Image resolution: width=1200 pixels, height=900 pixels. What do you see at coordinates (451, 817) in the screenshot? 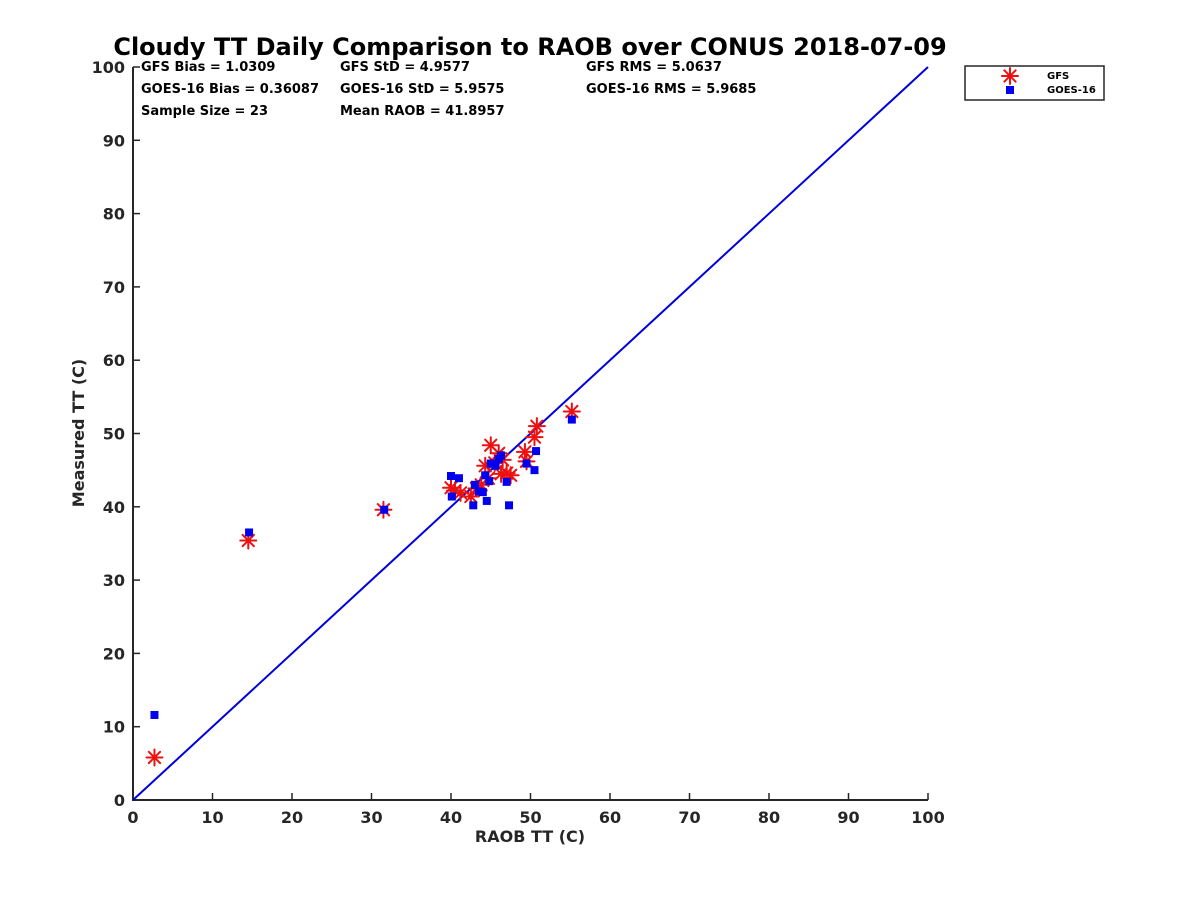
I see `x-tick-label: 40` at bounding box center [451, 817].